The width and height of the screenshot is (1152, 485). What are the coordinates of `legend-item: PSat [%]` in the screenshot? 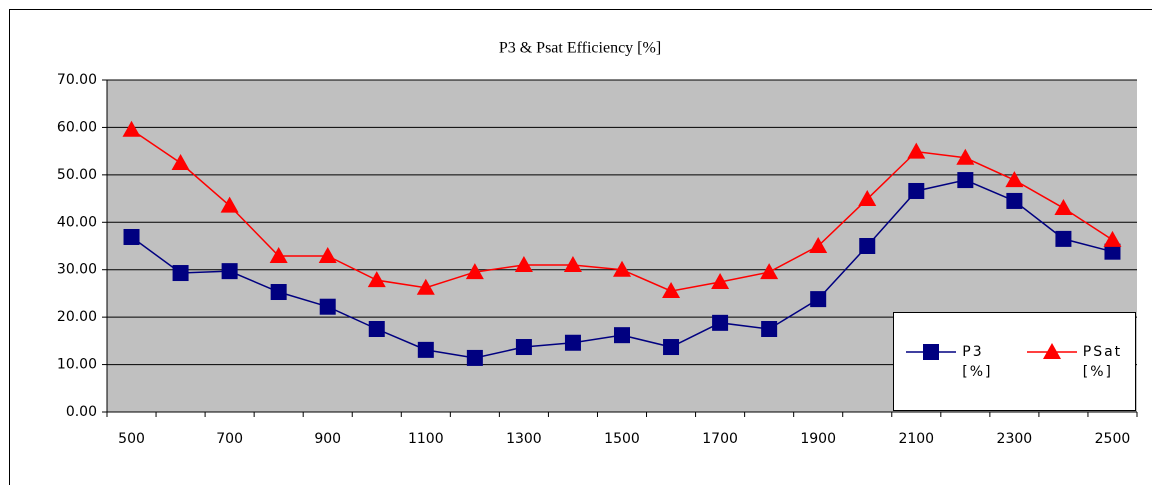 It's located at (1074, 362).